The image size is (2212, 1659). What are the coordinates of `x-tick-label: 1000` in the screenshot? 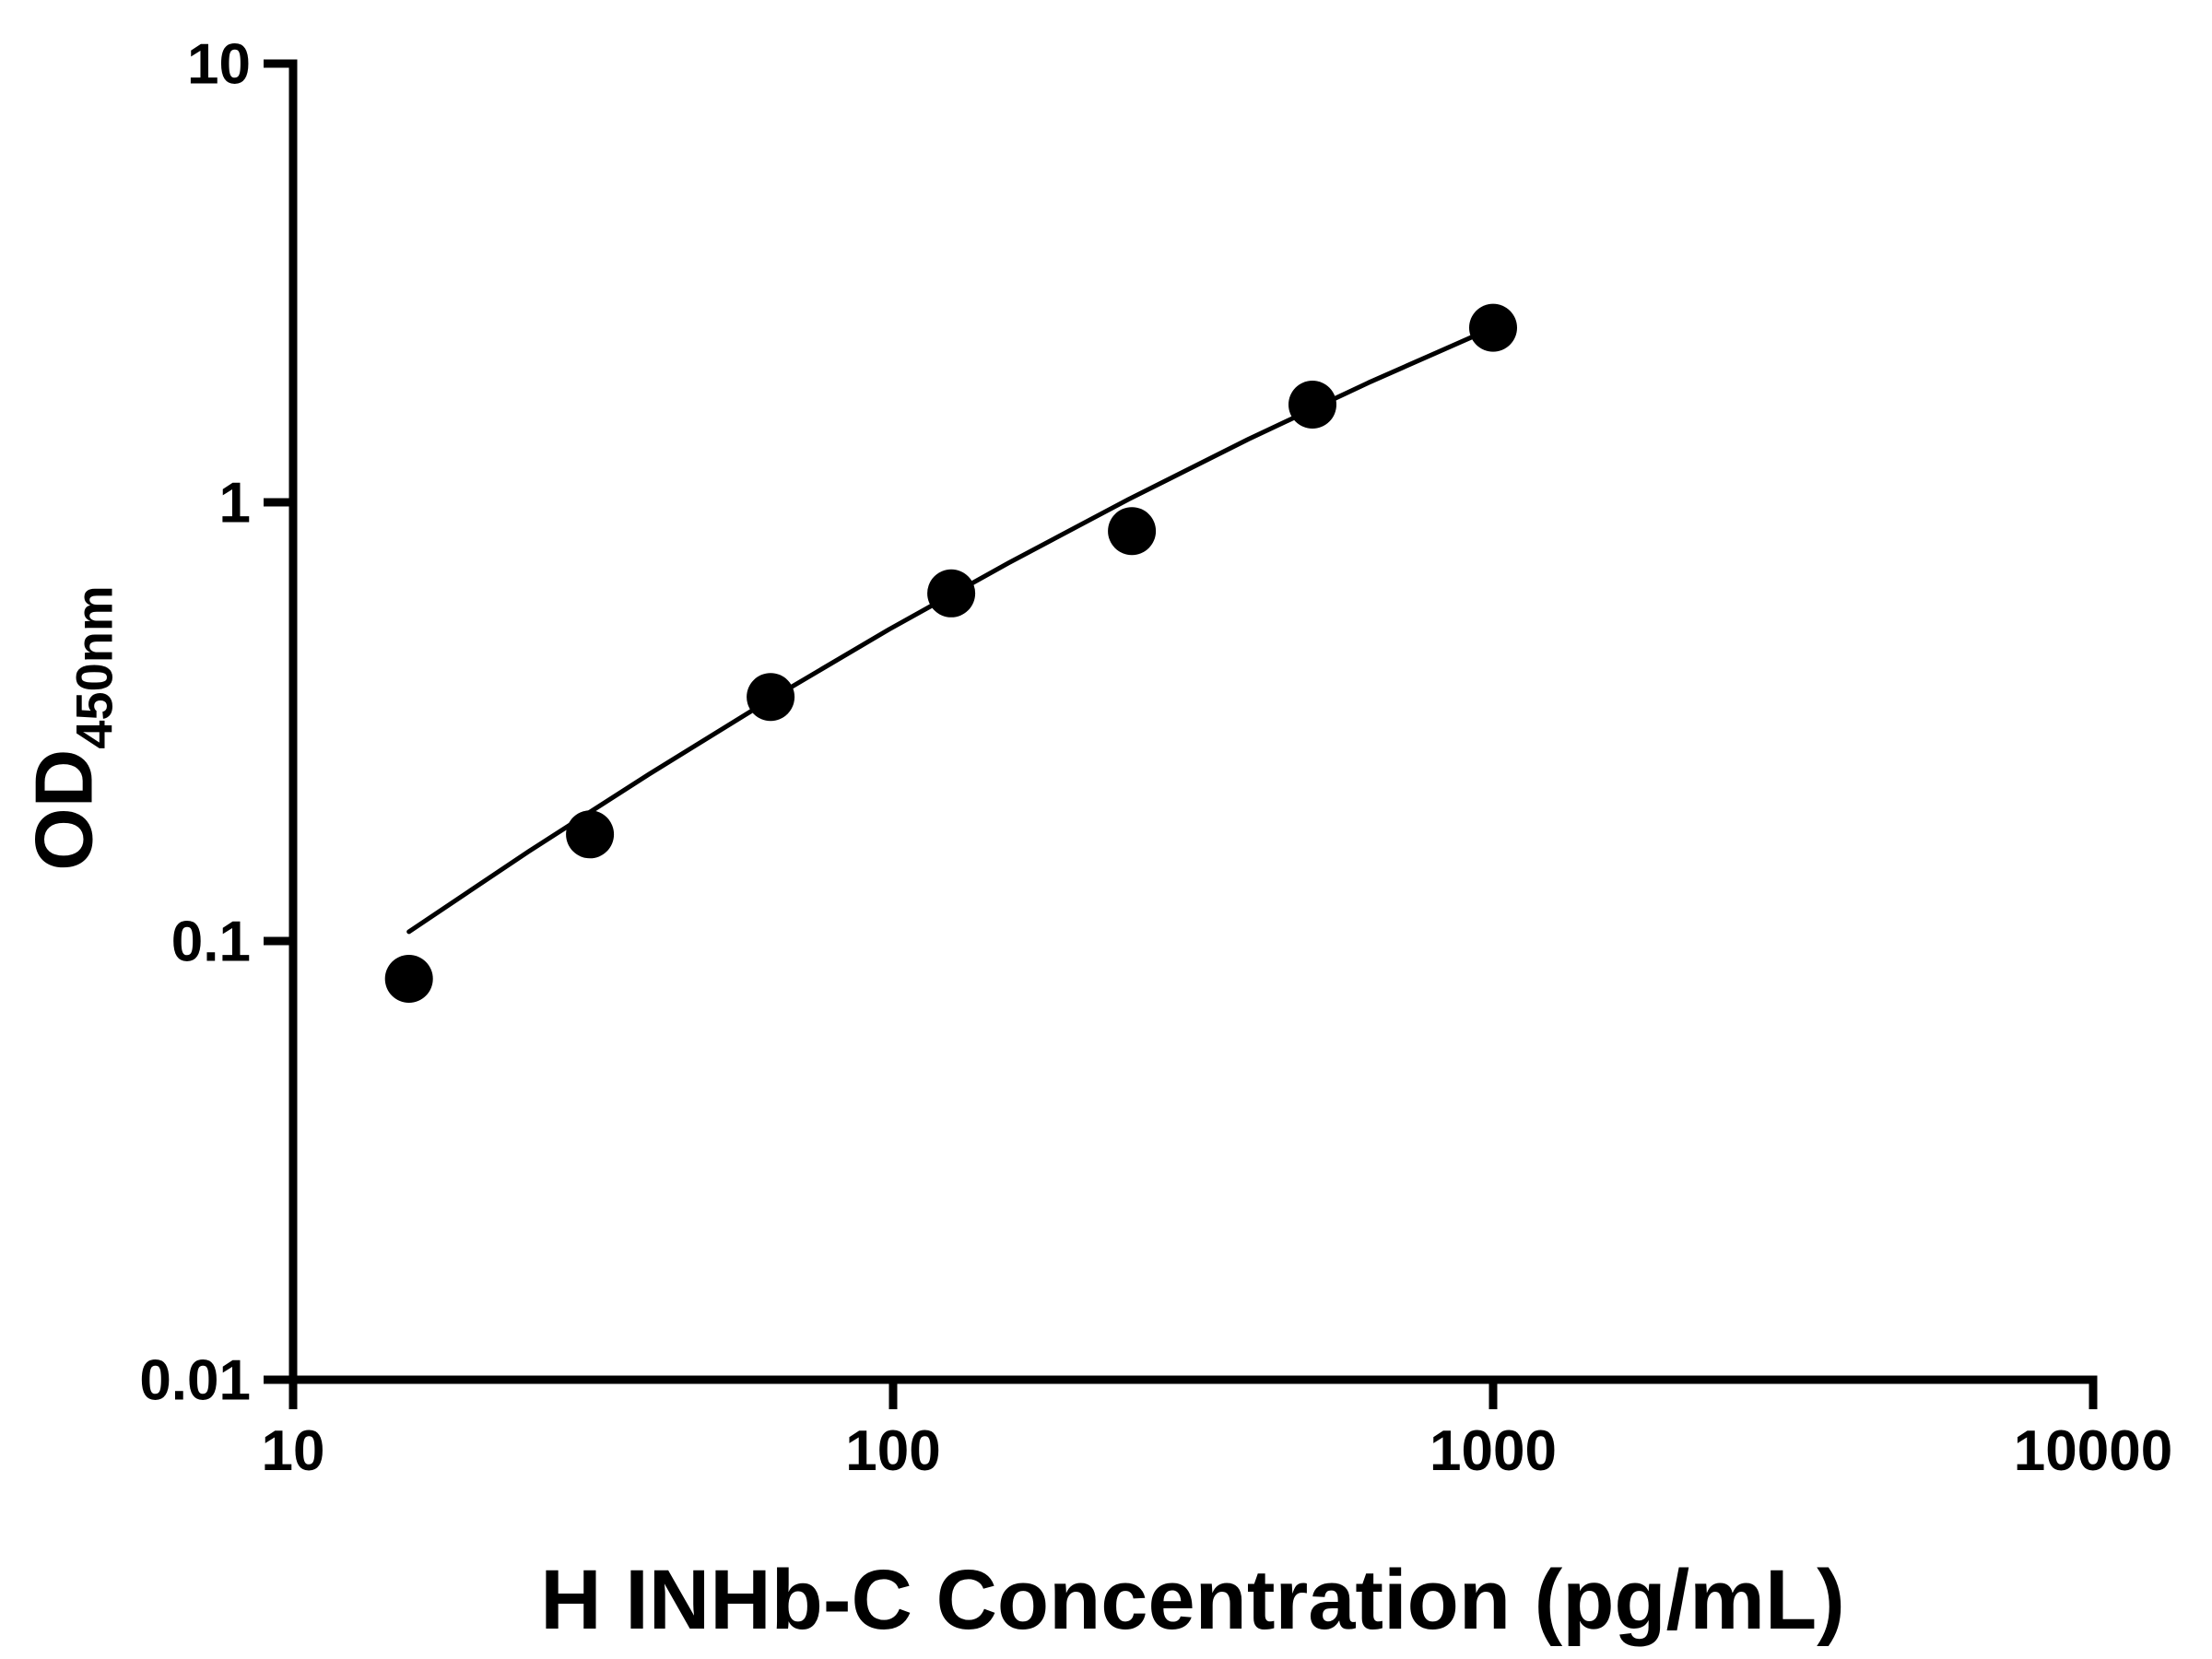 It's located at (1493, 1451).